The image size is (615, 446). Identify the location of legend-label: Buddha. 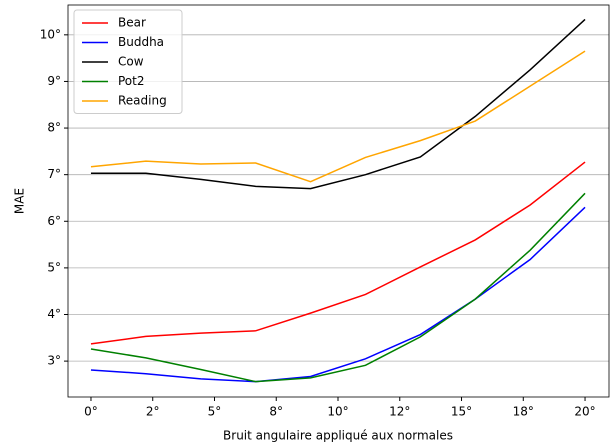
(141, 42).